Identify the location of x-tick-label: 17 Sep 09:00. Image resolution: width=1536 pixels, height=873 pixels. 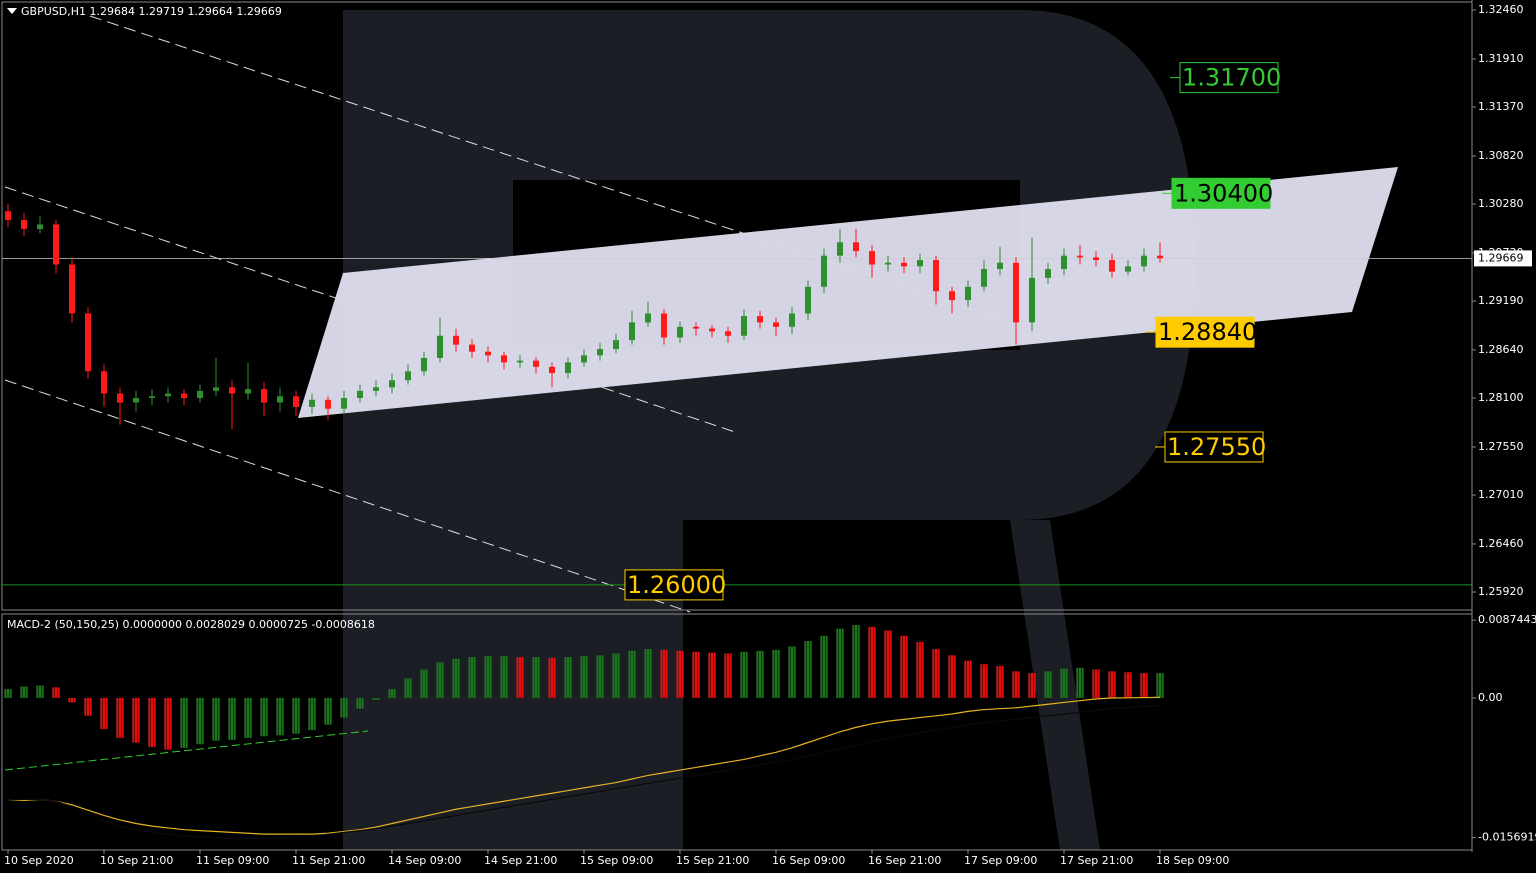
(1000, 860).